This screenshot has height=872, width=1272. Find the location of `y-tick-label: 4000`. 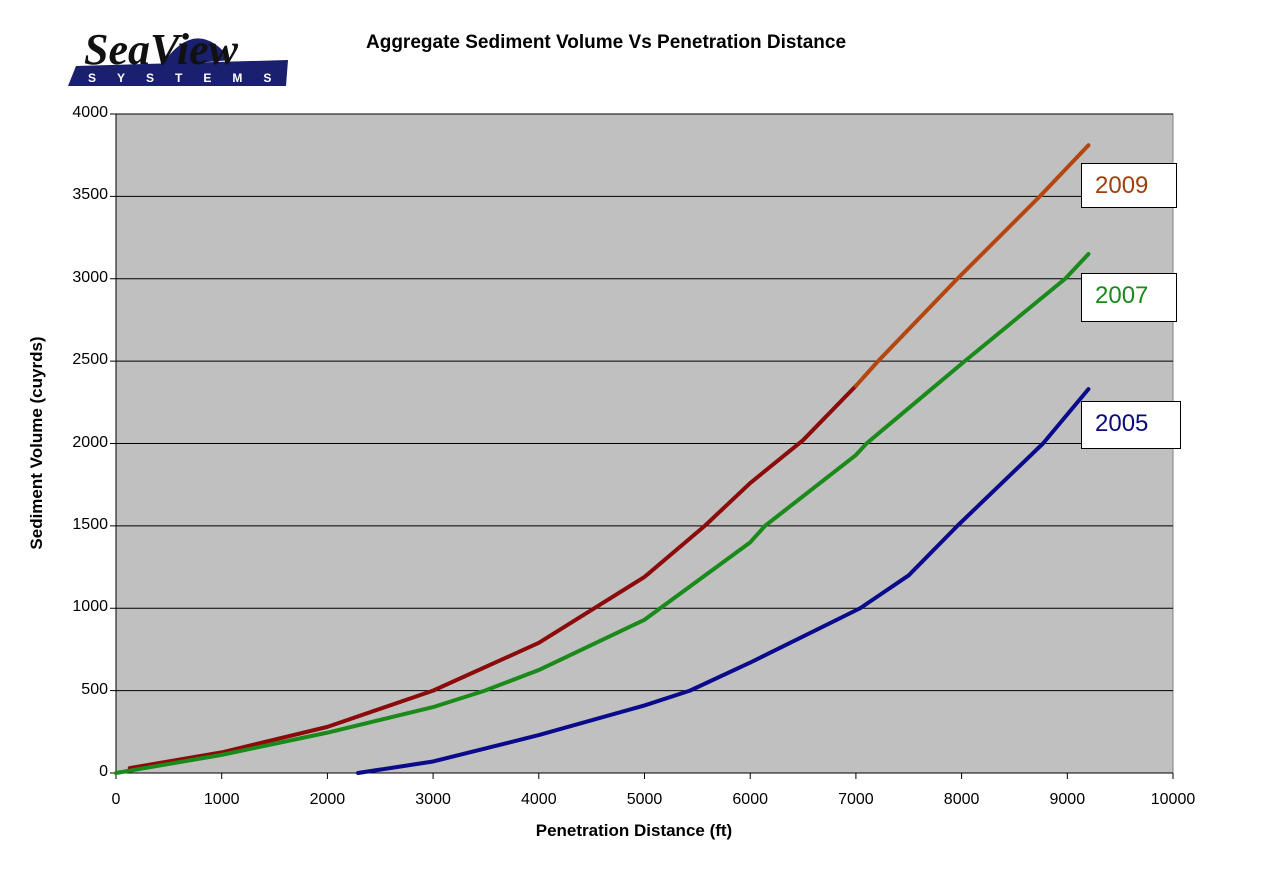

y-tick-label: 4000 is located at coordinates (90, 112).